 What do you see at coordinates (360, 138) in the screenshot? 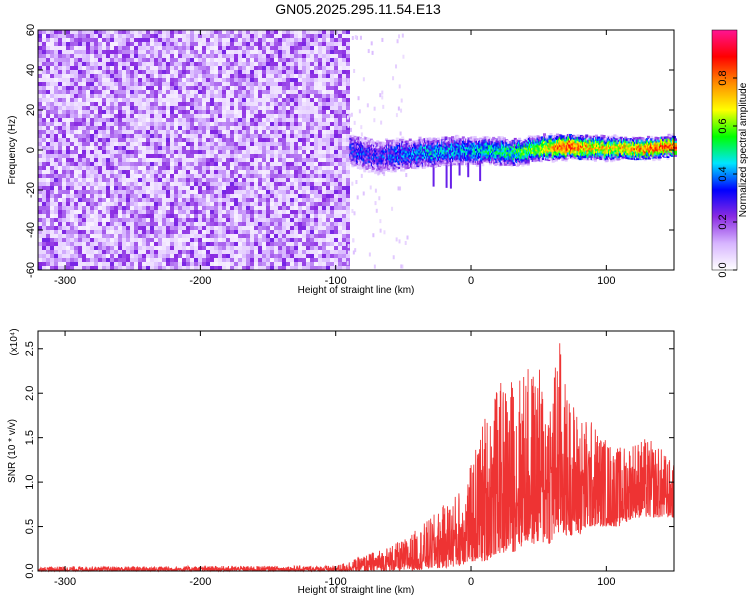
I see `spectrogram-signal-cell` at bounding box center [360, 138].